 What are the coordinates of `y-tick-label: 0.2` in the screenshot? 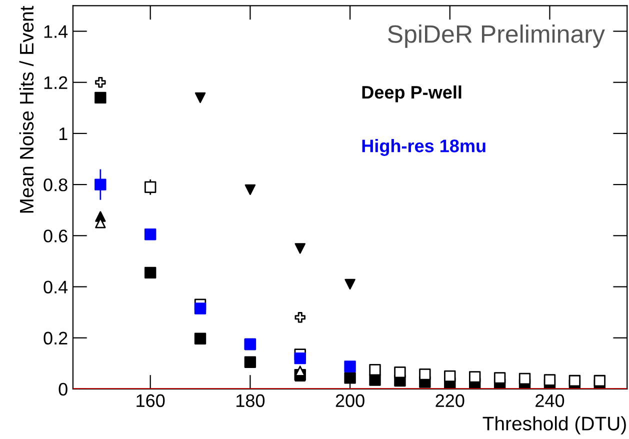 It's located at (56, 338).